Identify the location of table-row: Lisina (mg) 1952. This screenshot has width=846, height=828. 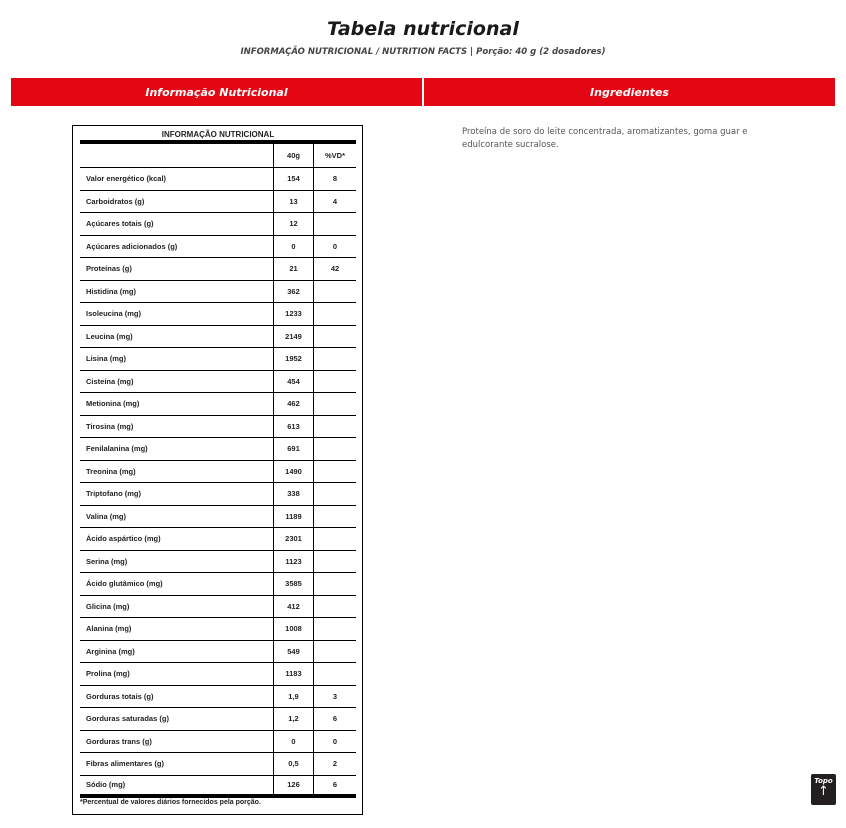
(218, 359).